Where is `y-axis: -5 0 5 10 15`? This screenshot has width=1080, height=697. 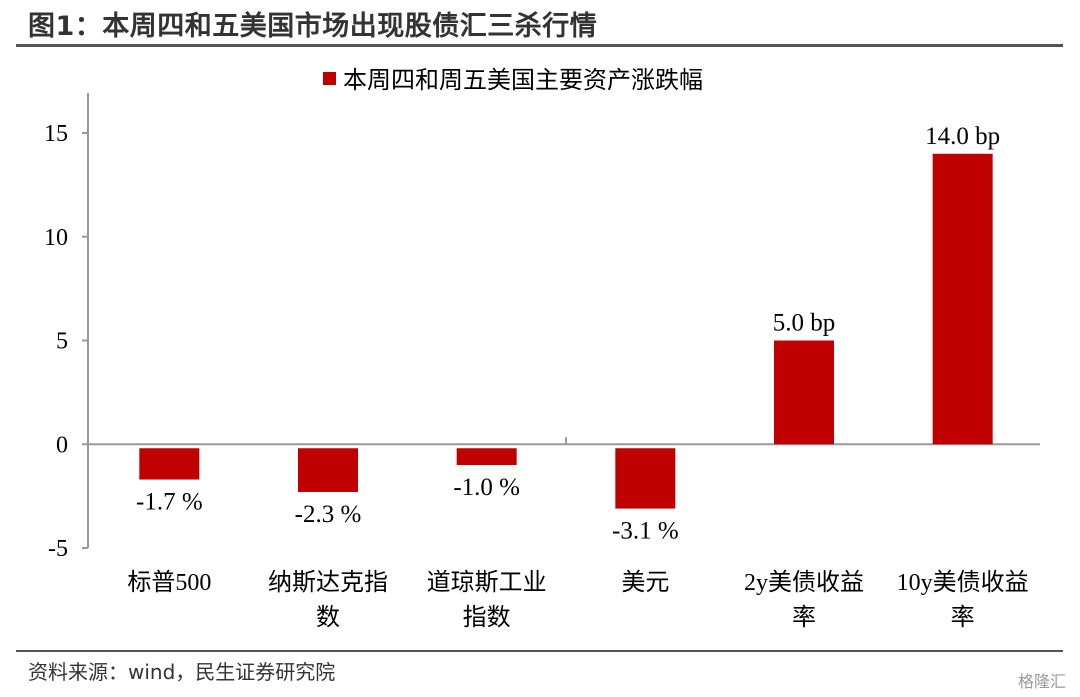
y-axis: -5 0 5 10 15 is located at coordinates (66, 327).